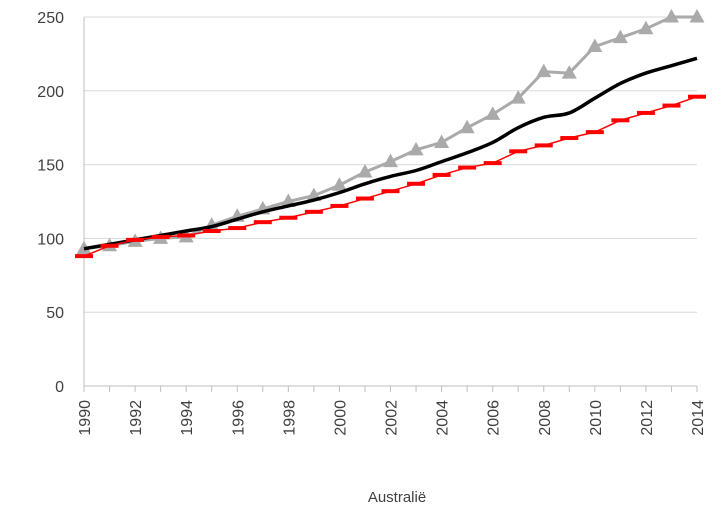 This screenshot has width=726, height=524. Describe the element at coordinates (50, 166) in the screenshot. I see `y-tick-label: 150` at that location.